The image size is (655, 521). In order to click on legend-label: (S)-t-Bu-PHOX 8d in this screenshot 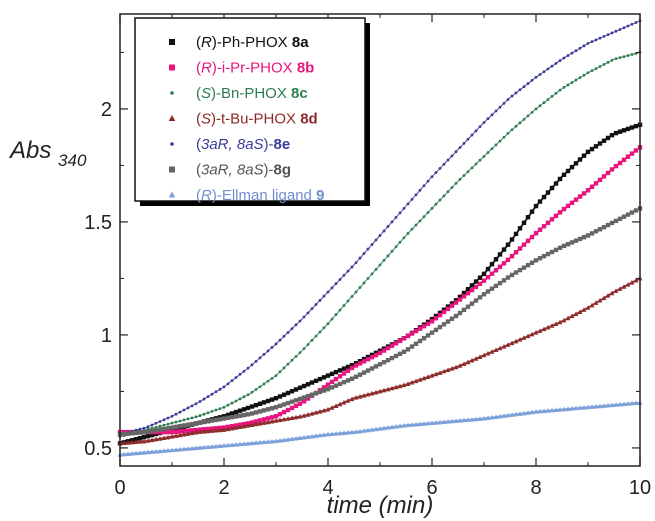, I will do `click(257, 119)`.